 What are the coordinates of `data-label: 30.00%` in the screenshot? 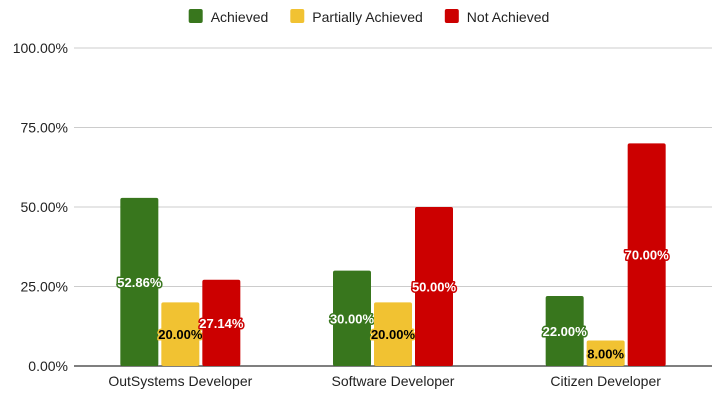 It's located at (352, 318).